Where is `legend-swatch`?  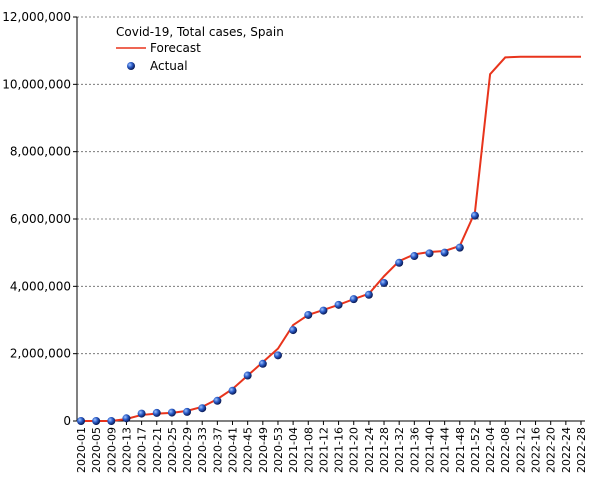 legend-swatch is located at coordinates (131, 66).